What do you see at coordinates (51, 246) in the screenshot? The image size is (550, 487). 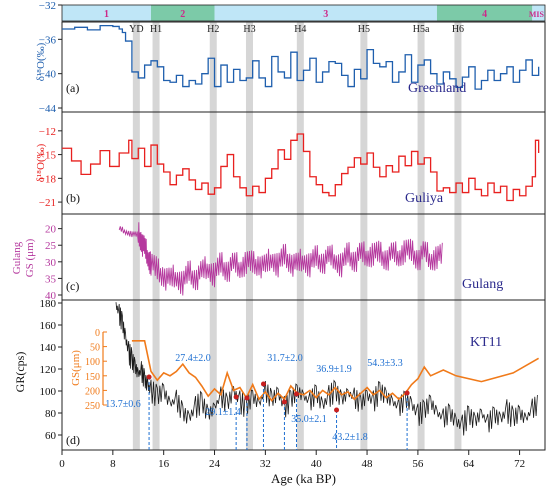 I see `y-tick-label: 25` at bounding box center [51, 246].